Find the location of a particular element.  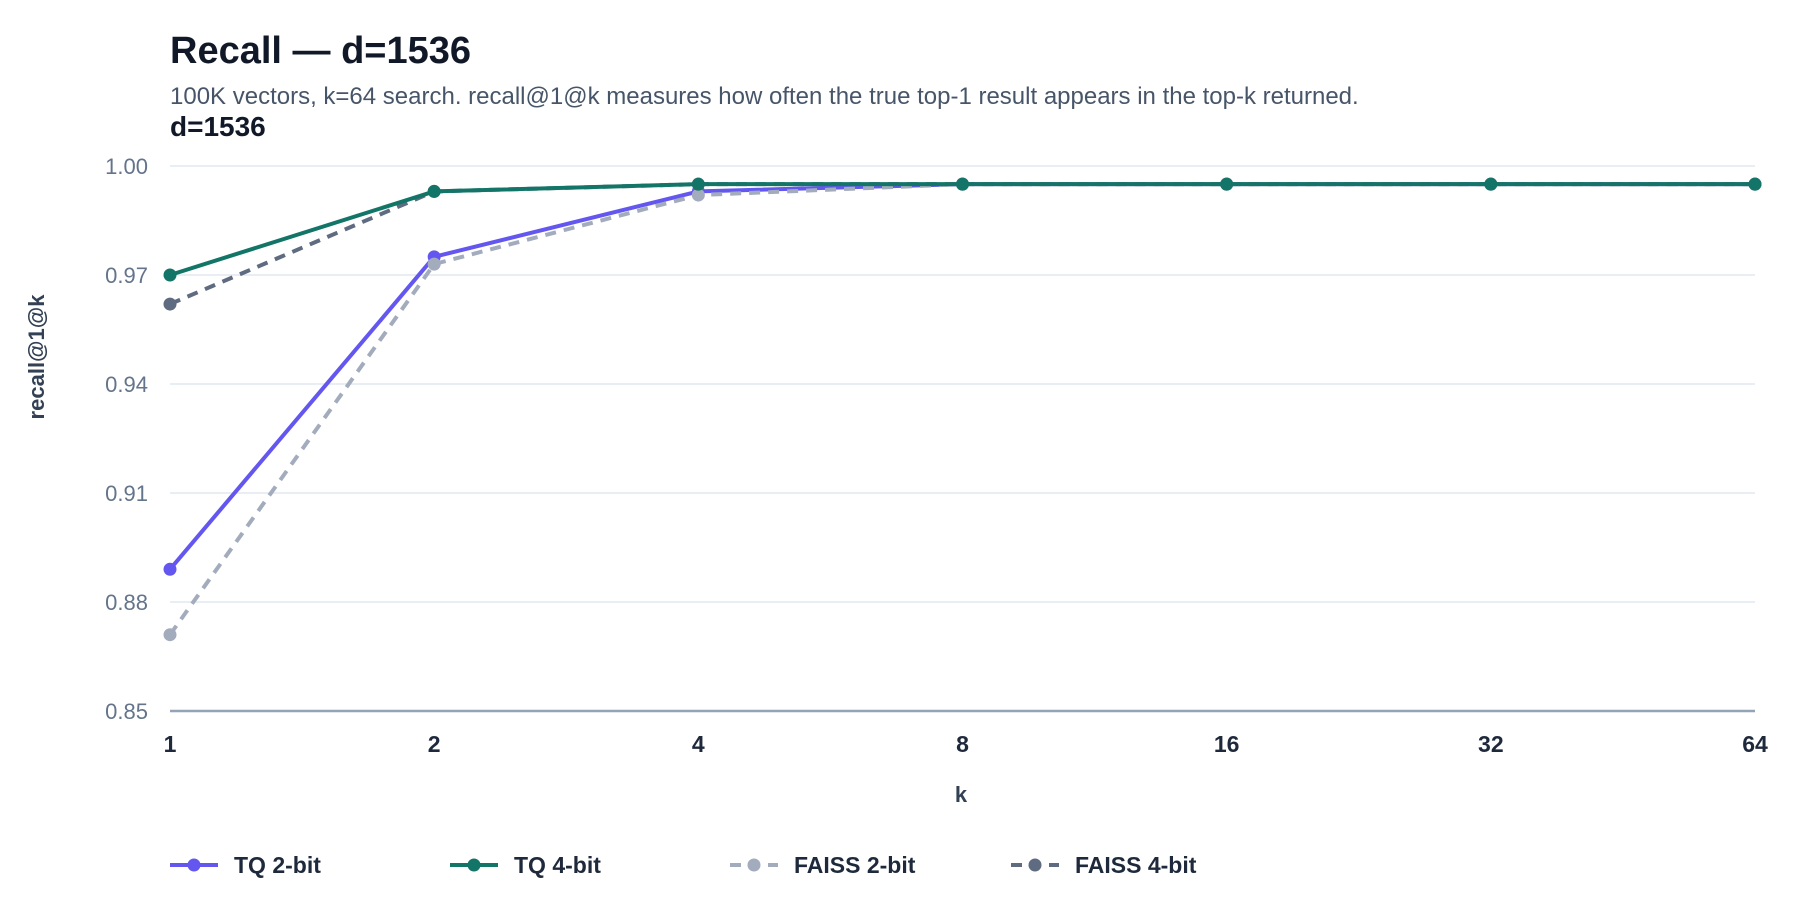

legend-item-faiss-2-bit: FAISS 2-bit is located at coordinates (823, 865).